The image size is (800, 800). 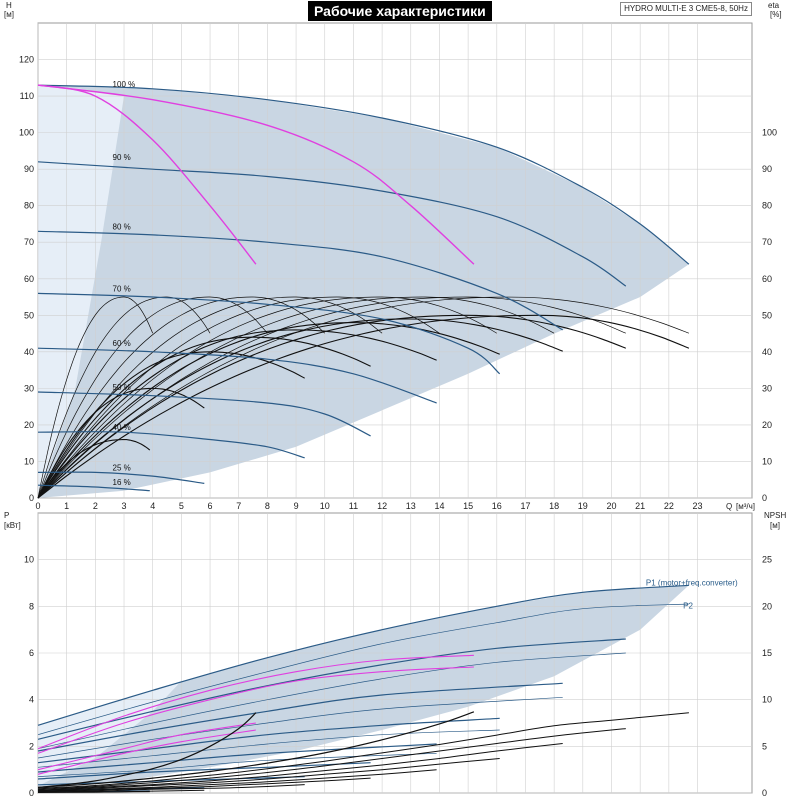 I want to click on npsh-tick-label: 10, so click(x=767, y=700).